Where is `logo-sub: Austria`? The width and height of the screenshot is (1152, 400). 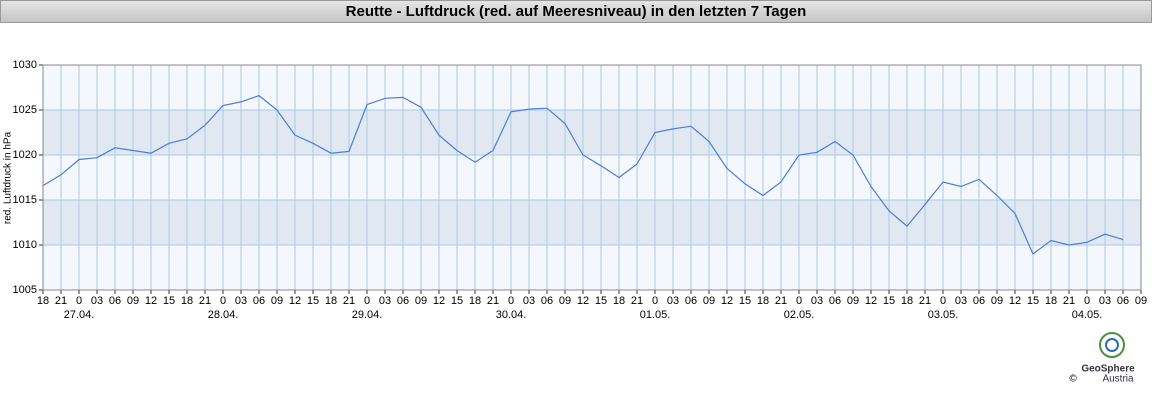 logo-sub: Austria is located at coordinates (1118, 379).